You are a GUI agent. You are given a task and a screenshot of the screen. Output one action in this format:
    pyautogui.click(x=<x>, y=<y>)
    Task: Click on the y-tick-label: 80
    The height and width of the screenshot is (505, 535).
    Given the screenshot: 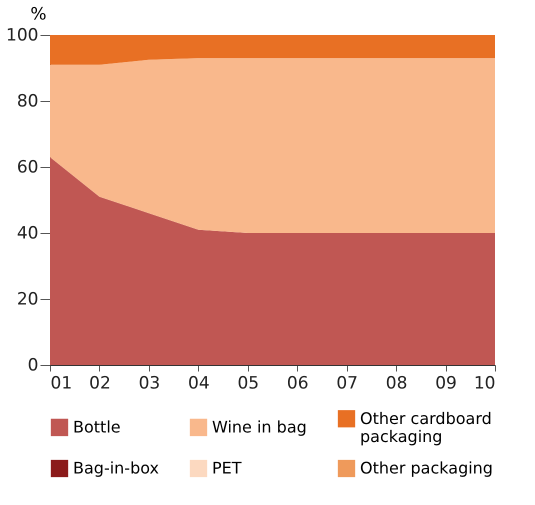 What is the action you would take?
    pyautogui.click(x=27, y=102)
    